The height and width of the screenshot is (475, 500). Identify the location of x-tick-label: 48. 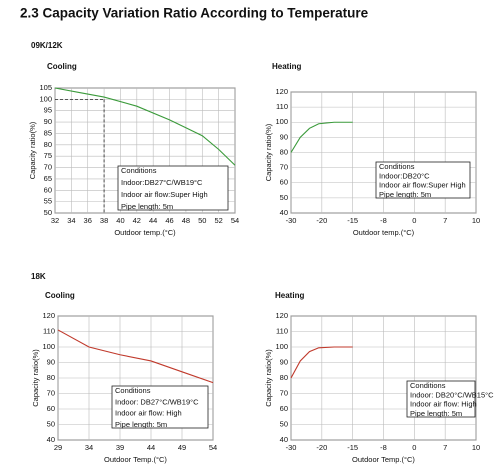
(186, 220).